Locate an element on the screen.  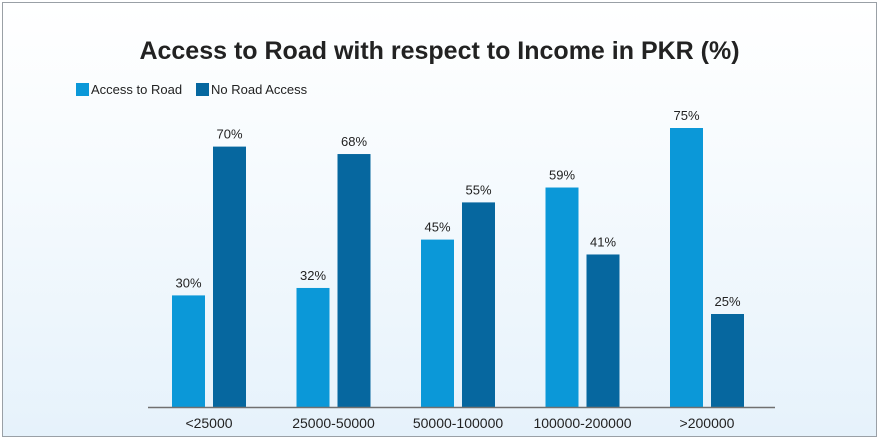
value-label-access-1: 32% is located at coordinates (313, 275).